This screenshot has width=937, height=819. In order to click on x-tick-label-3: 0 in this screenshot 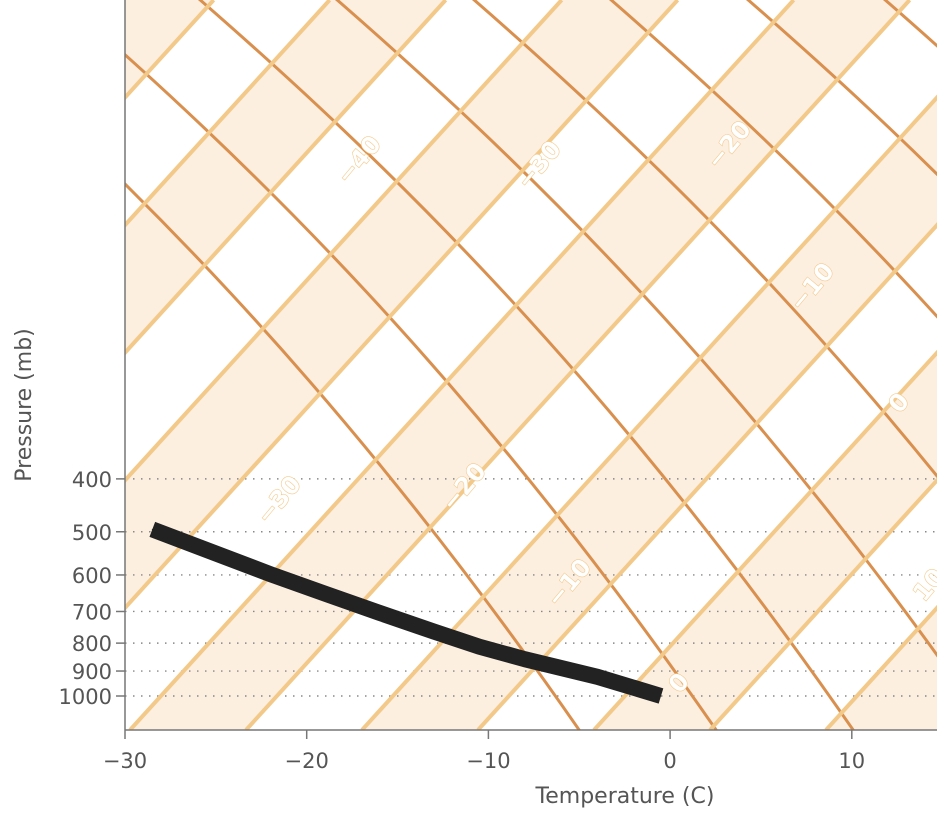, I will do `click(669, 761)`.